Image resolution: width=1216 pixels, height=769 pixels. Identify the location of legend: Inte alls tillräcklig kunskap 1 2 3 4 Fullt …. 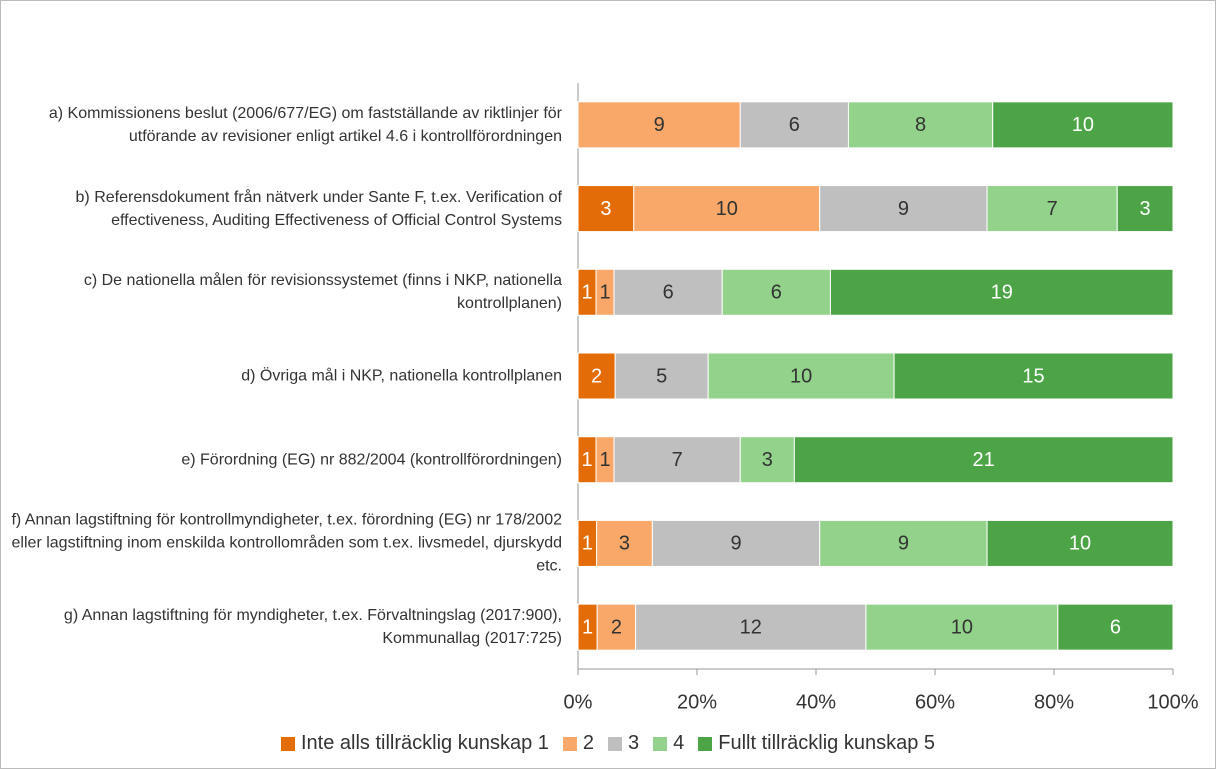
(608, 743).